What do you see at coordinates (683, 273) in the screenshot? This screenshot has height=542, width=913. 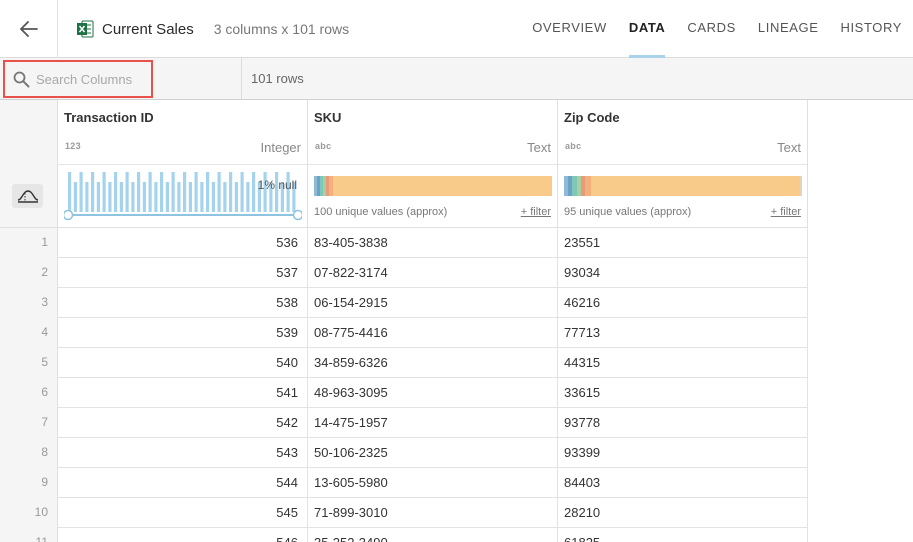 I see `cell-zip-code: 93034` at bounding box center [683, 273].